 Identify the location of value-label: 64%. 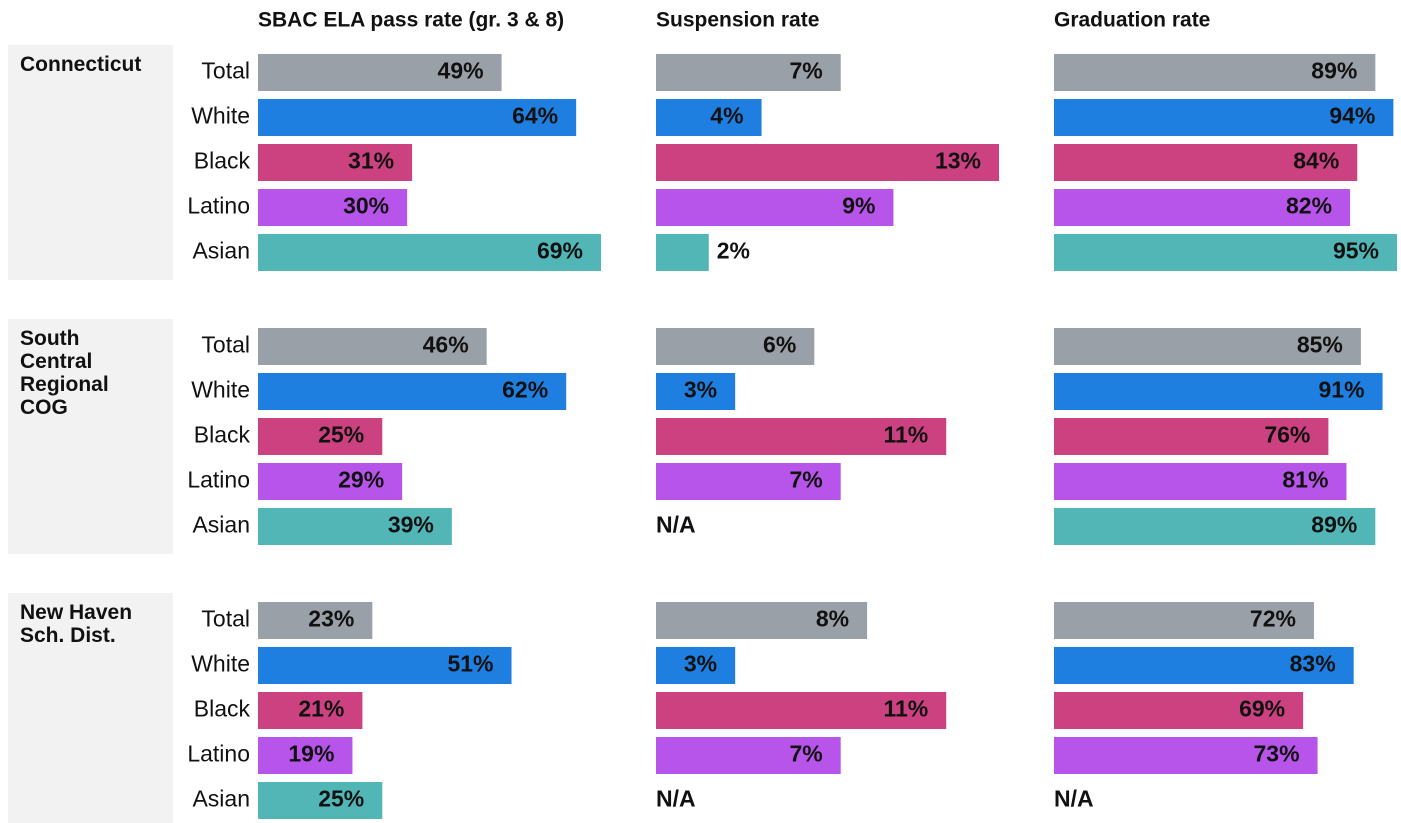
(535, 116).